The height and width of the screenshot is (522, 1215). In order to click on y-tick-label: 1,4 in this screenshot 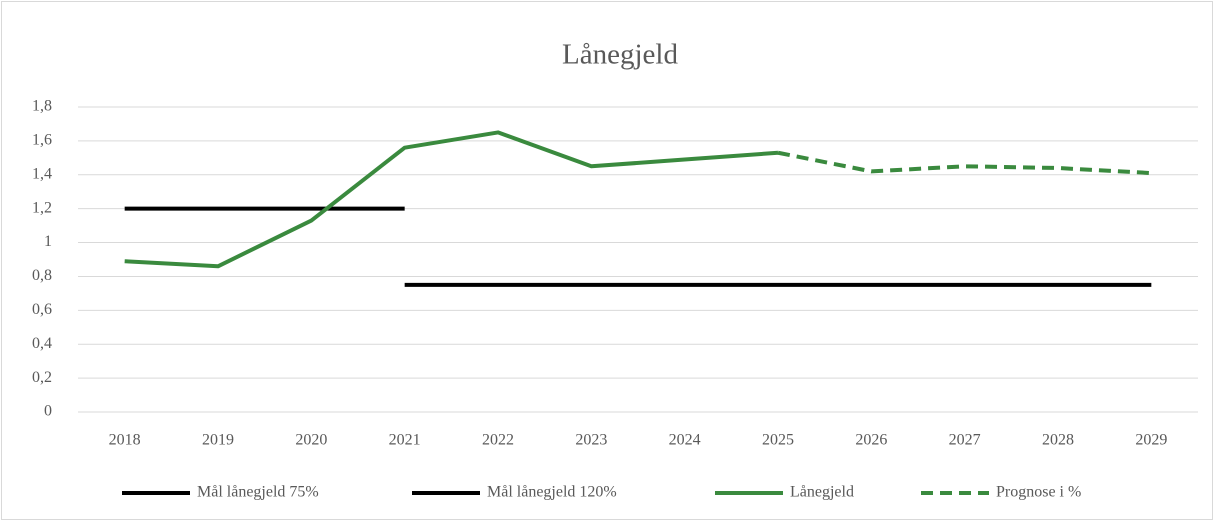, I will do `click(42, 173)`.